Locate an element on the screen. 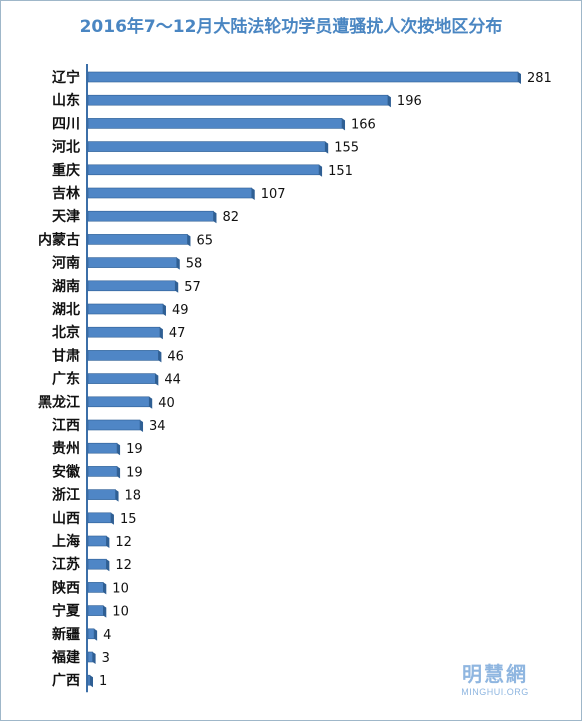 The height and width of the screenshot is (721, 582). category-label: 广西 is located at coordinates (66, 680).